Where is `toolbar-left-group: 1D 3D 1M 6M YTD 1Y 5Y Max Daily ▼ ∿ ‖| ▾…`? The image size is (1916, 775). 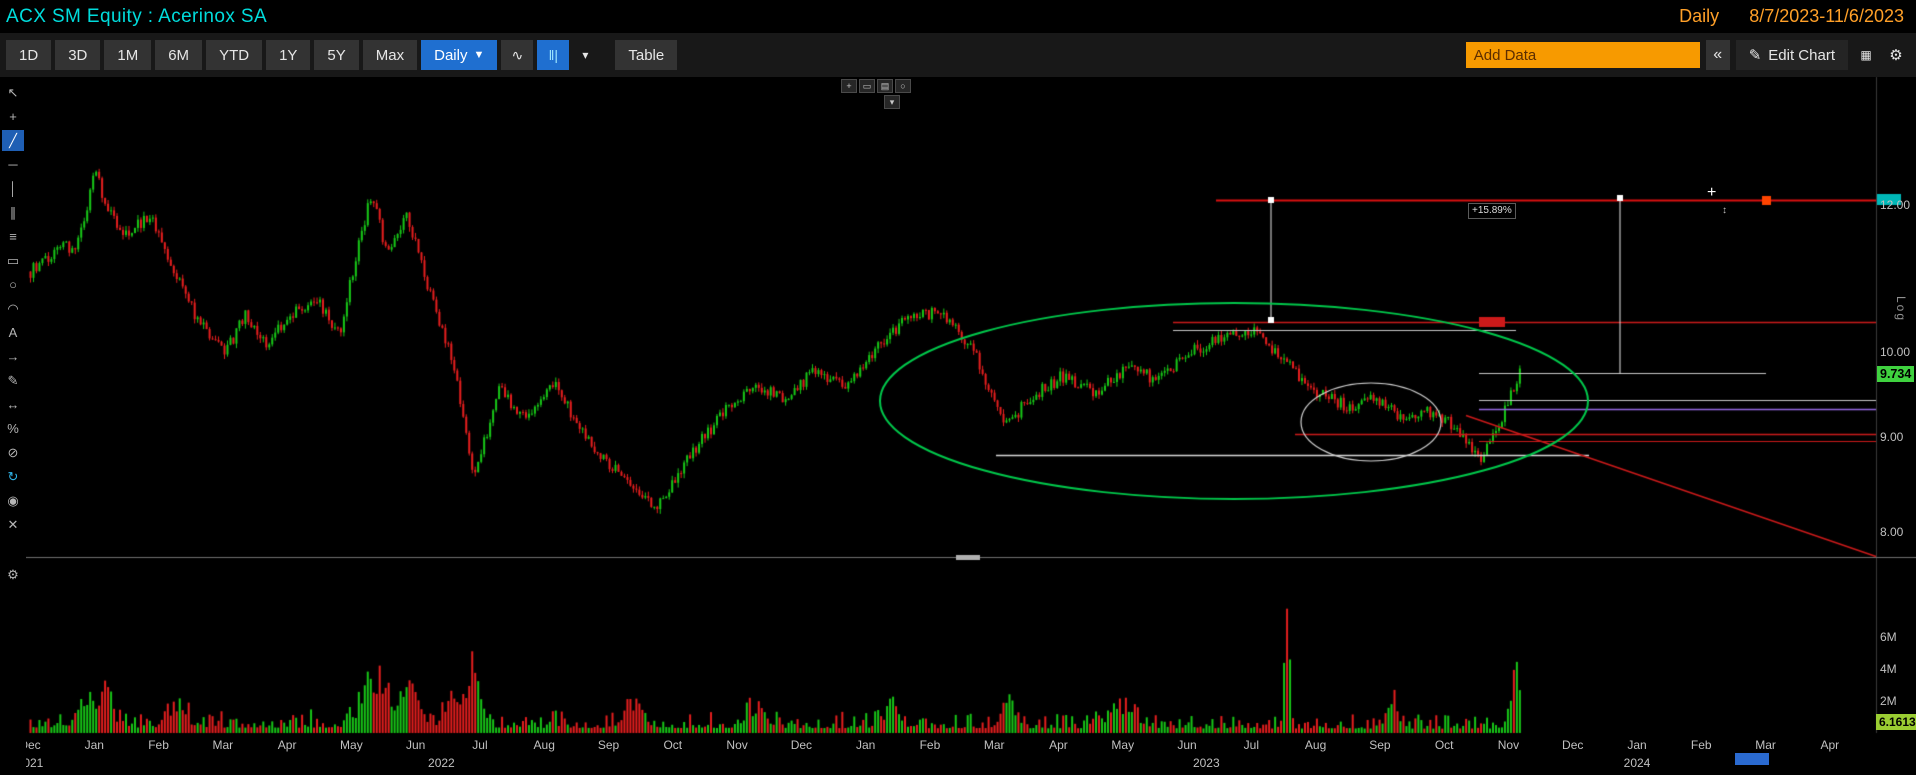 toolbar-left-group: 1D 3D 1M 6M YTD 1Y 5Y Max Daily ▼ ∿ ‖| ▾… is located at coordinates (339, 55).